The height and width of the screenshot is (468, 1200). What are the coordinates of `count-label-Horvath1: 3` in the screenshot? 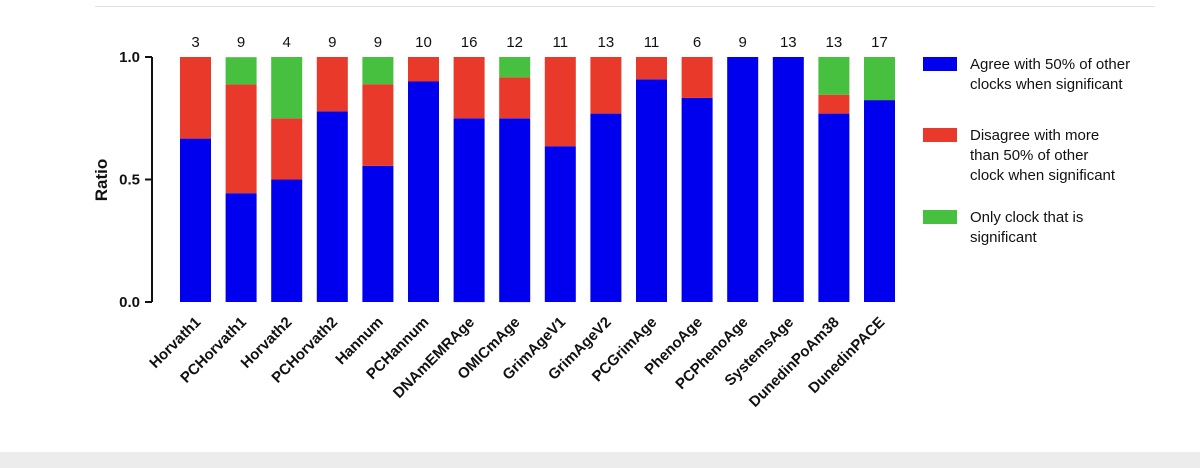 It's located at (195, 42).